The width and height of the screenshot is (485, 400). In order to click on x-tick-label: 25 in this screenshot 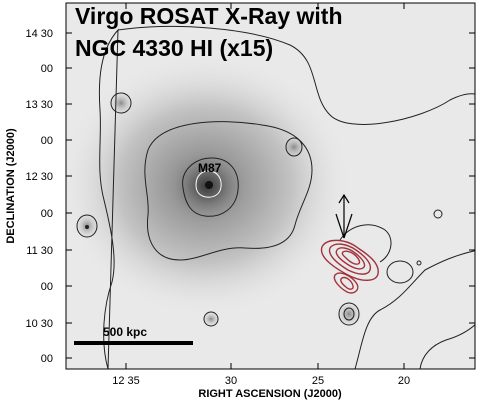, I will do `click(318, 381)`.